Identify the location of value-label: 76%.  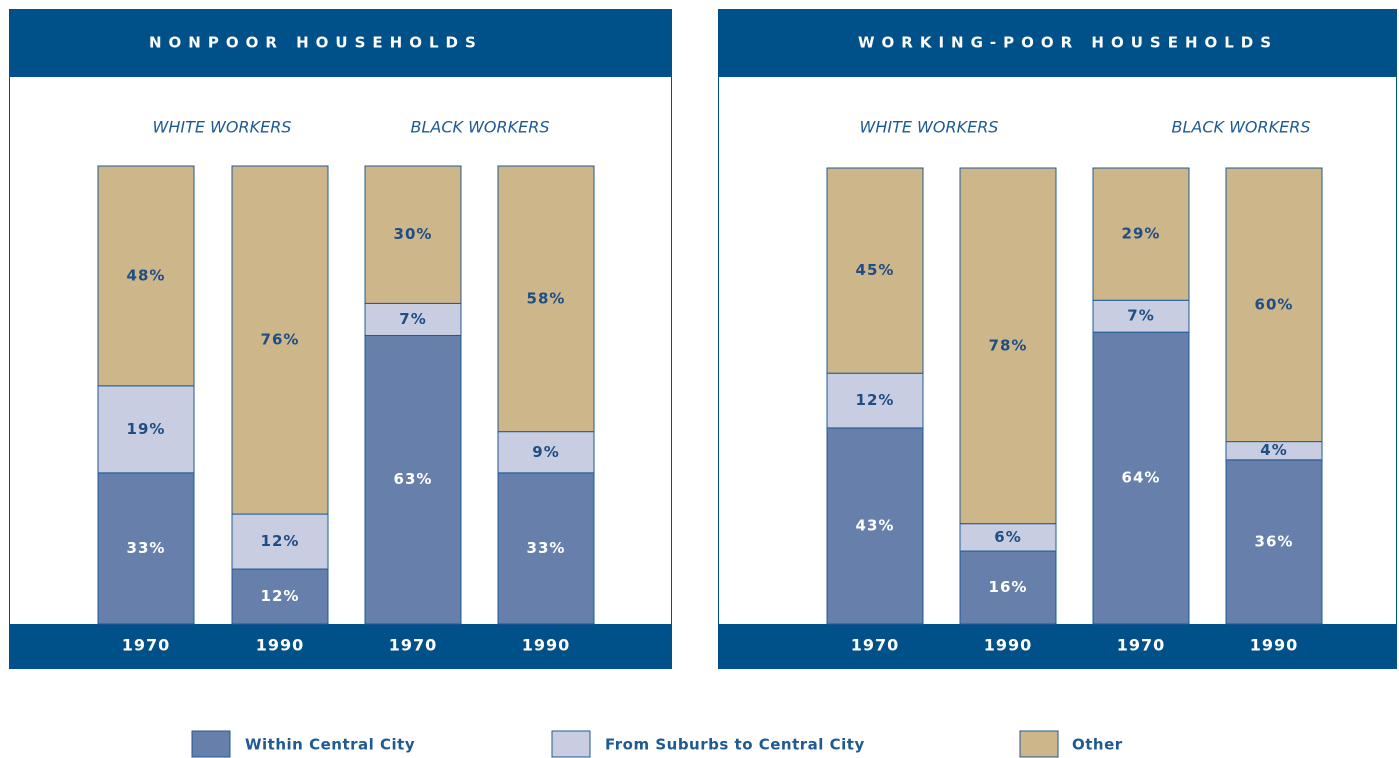
(280, 340).